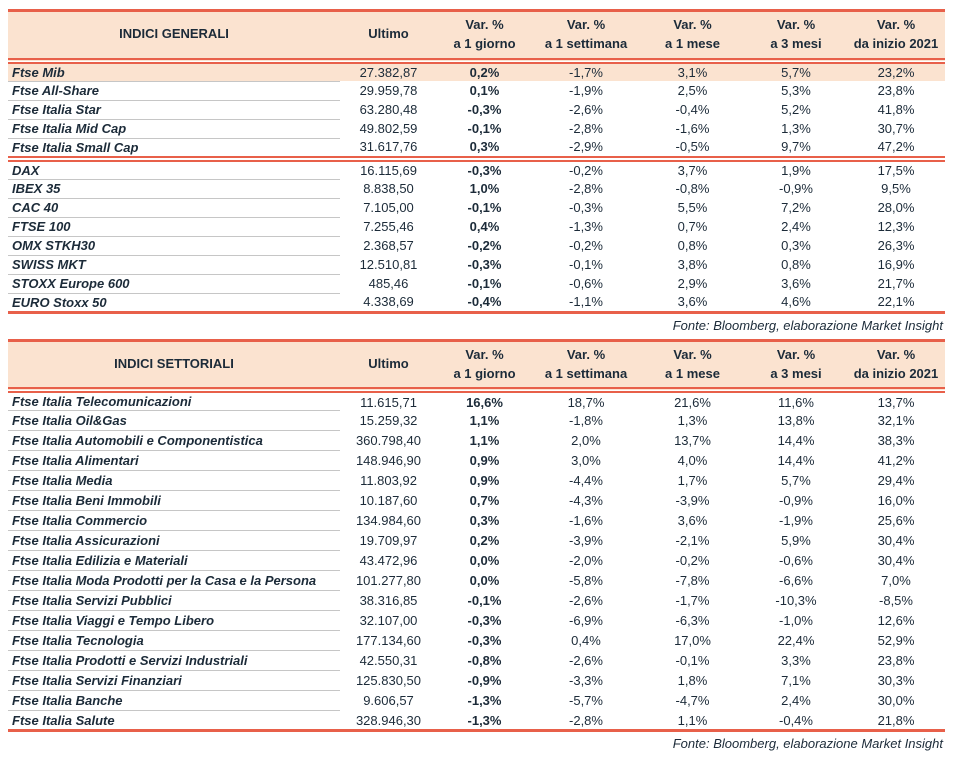 The width and height of the screenshot is (953, 757). I want to click on var-da-inizio-2021-value: 30,3%, so click(896, 681).